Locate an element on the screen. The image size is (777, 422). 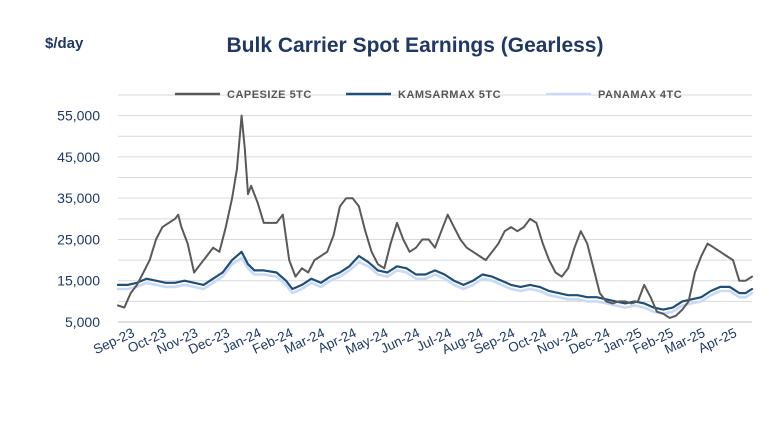
legend-label-panamax-4tc: PANAMAX 4TC is located at coordinates (640, 95).